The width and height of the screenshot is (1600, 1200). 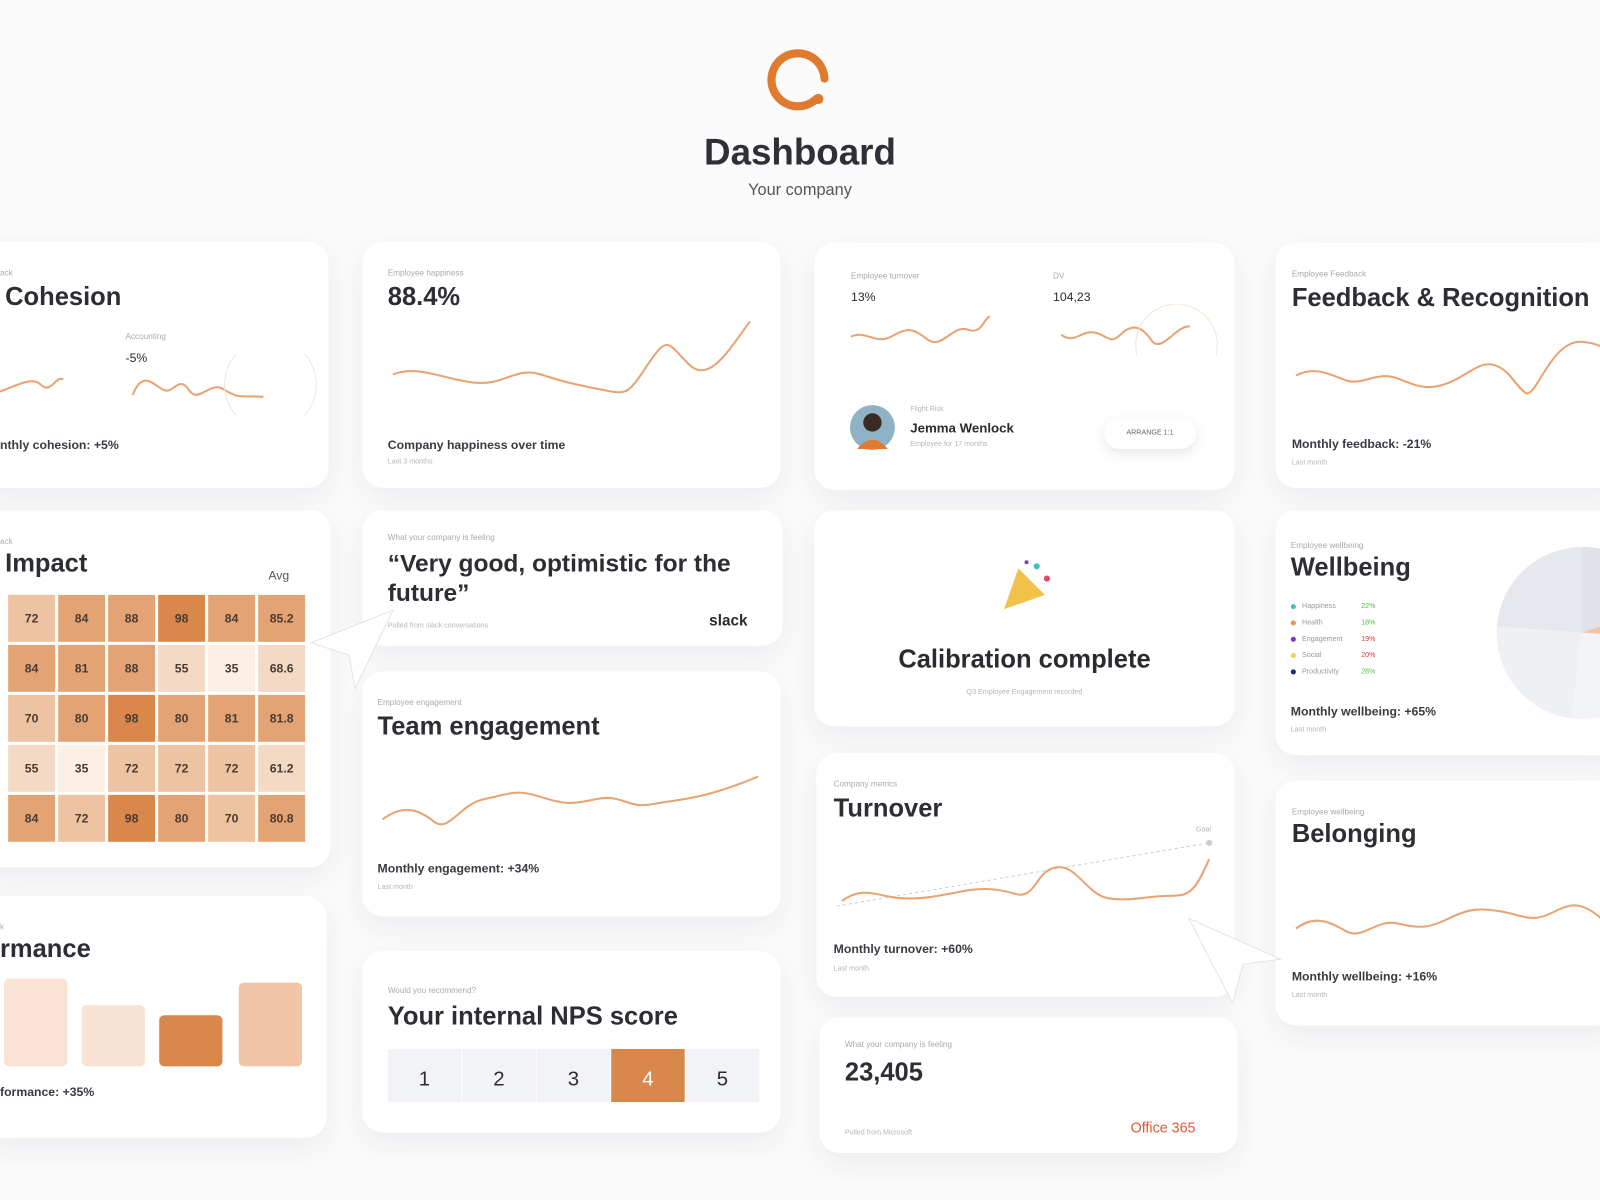 What do you see at coordinates (872, 422) in the screenshot?
I see `avatar-head` at bounding box center [872, 422].